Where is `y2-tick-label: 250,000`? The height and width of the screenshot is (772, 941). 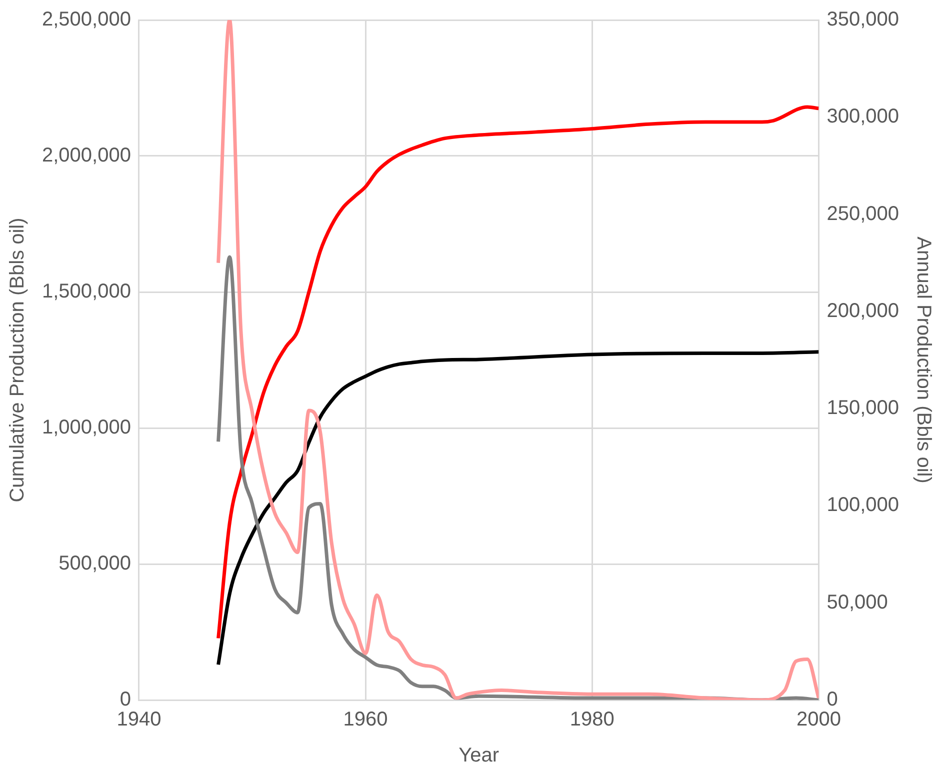 y2-tick-label: 250,000 is located at coordinates (862, 213).